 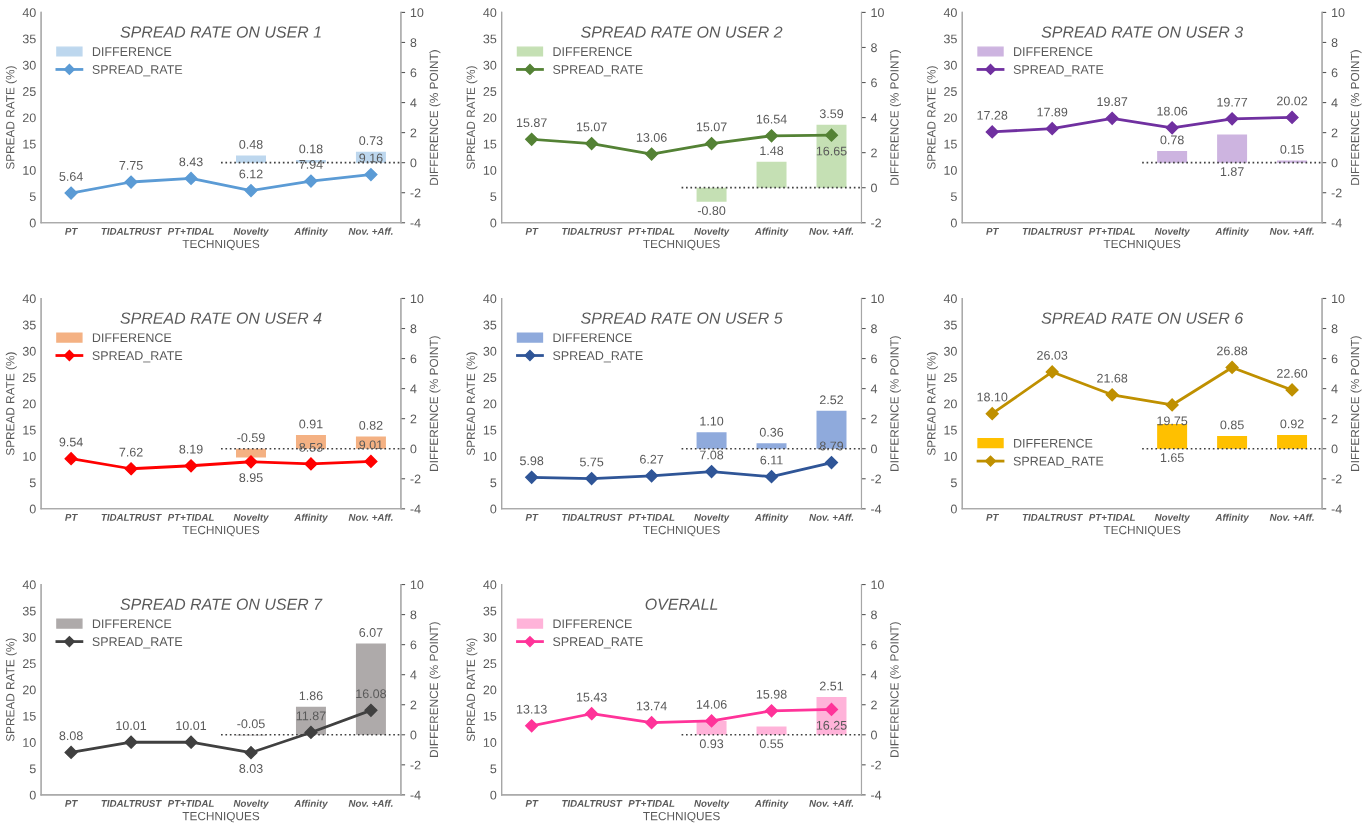 What do you see at coordinates (1292, 424) in the screenshot?
I see `data-label: 0.92` at bounding box center [1292, 424].